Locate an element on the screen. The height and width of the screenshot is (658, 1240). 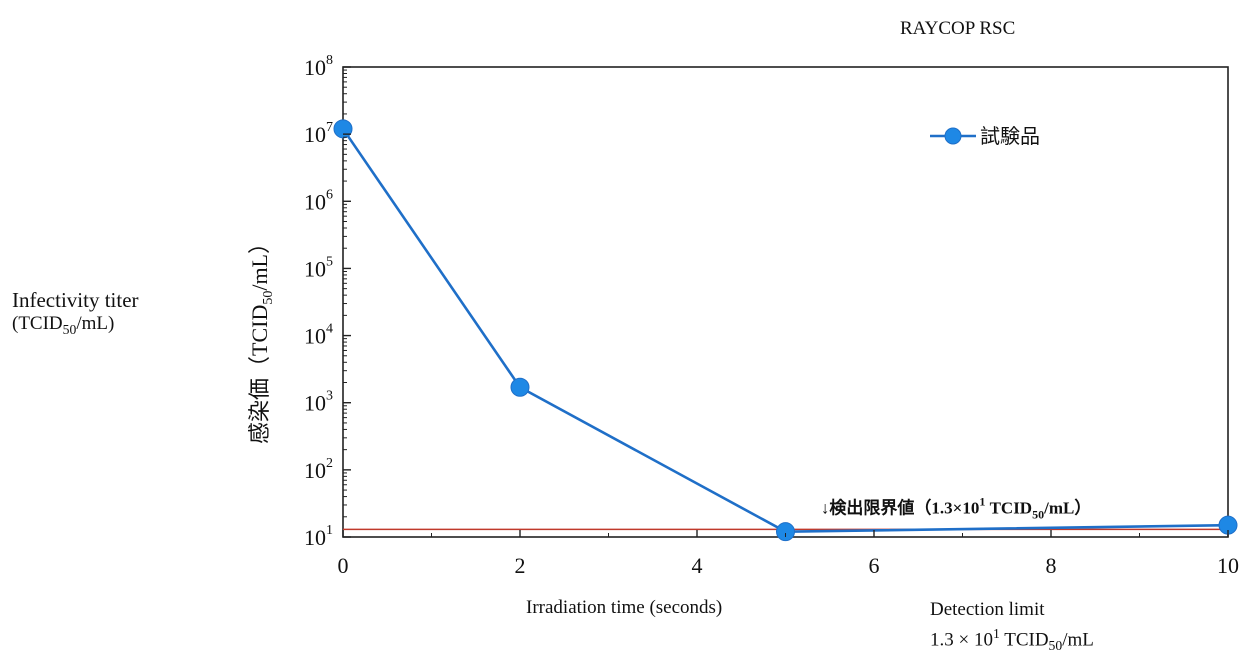
side-axis-label: Infectivity titer (TCID50/mL) is located at coordinates (75, 315).